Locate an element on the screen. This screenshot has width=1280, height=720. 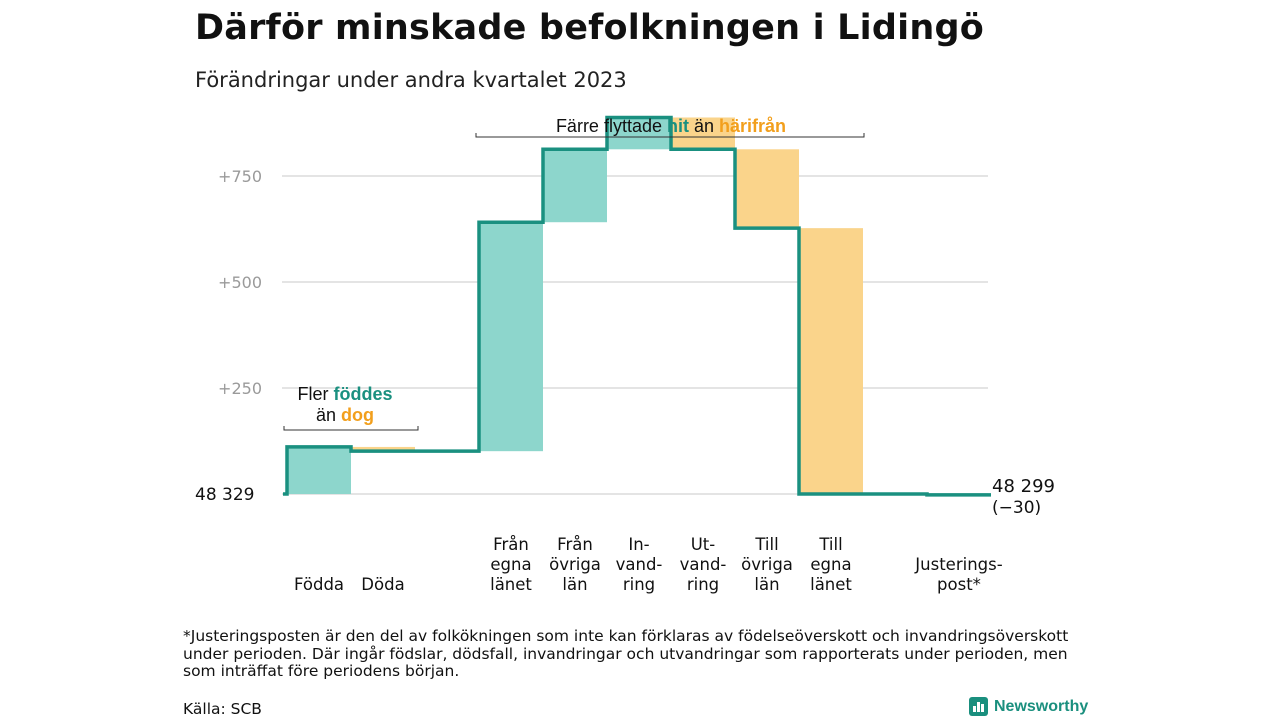
category-label: post* is located at coordinates (959, 584).